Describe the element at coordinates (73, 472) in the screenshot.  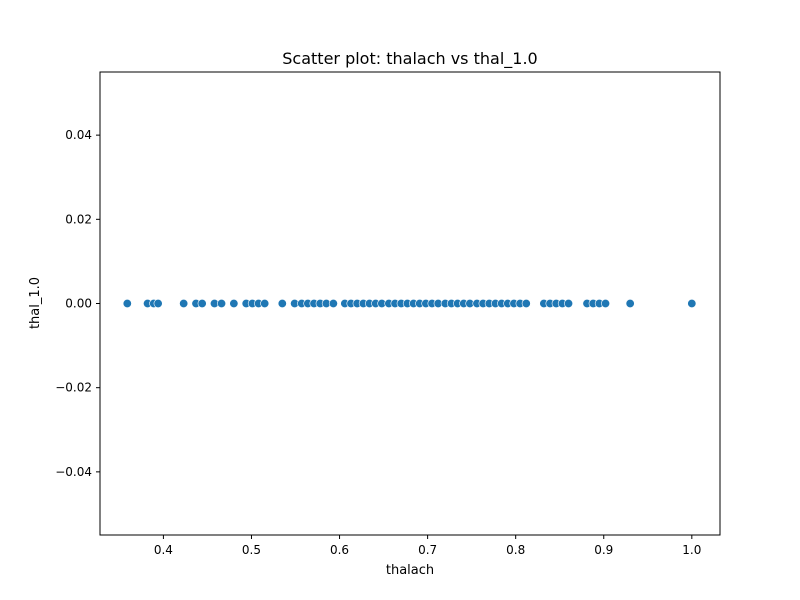
I see `y-tick-label: −0.04` at that location.